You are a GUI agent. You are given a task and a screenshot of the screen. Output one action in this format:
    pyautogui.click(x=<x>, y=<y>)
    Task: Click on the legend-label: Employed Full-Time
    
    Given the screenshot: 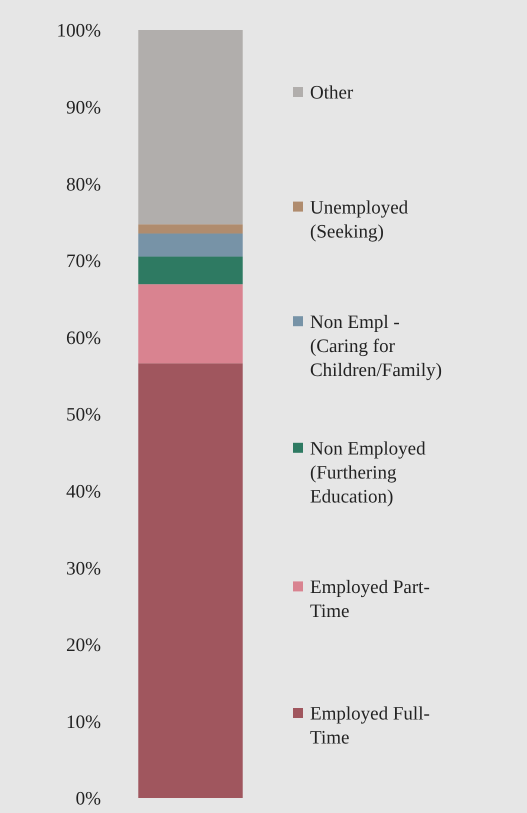 What is the action you would take?
    pyautogui.click(x=370, y=726)
    